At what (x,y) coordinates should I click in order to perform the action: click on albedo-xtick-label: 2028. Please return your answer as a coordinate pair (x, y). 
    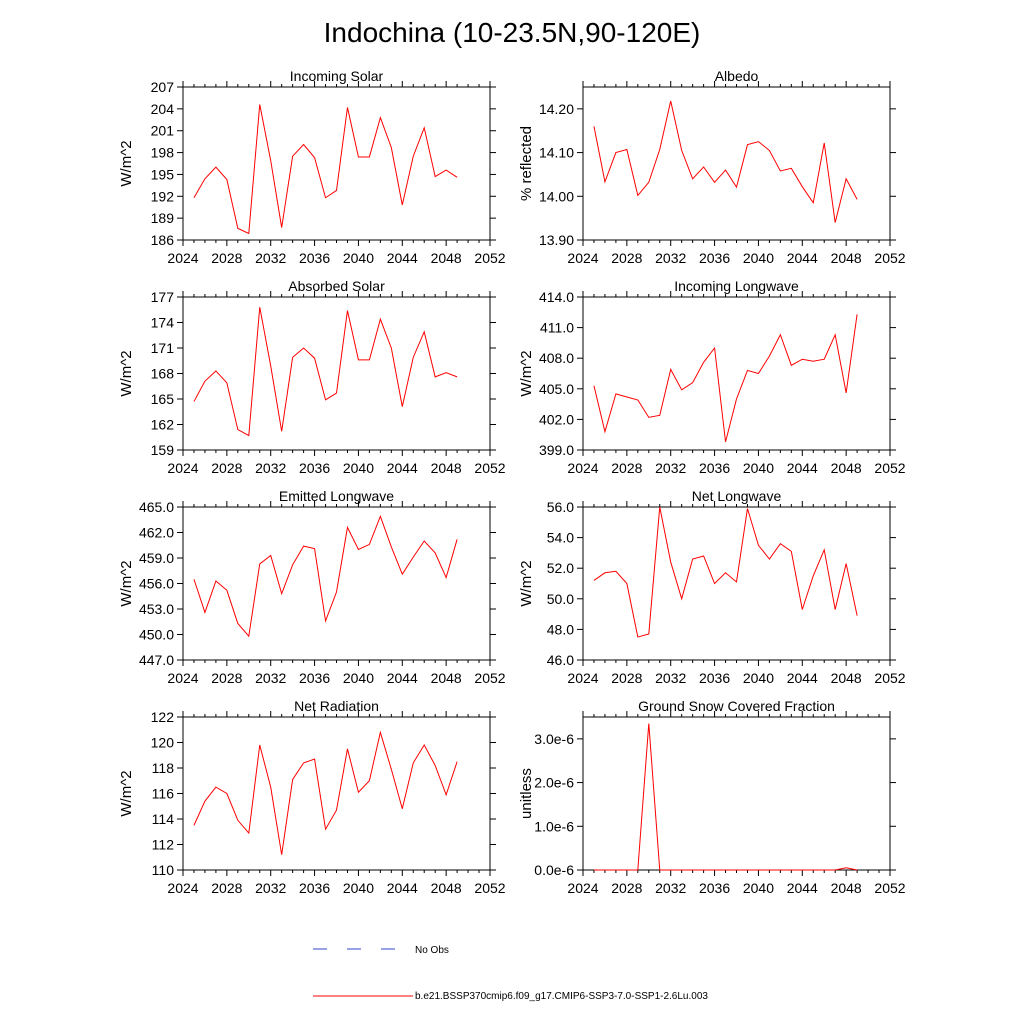
    Looking at the image, I should click on (626, 258).